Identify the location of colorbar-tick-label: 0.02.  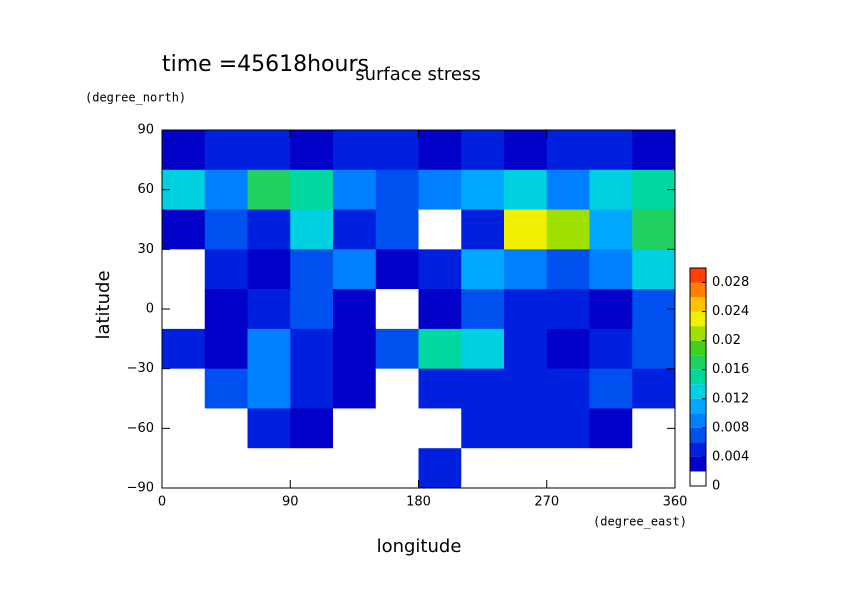
(726, 340).